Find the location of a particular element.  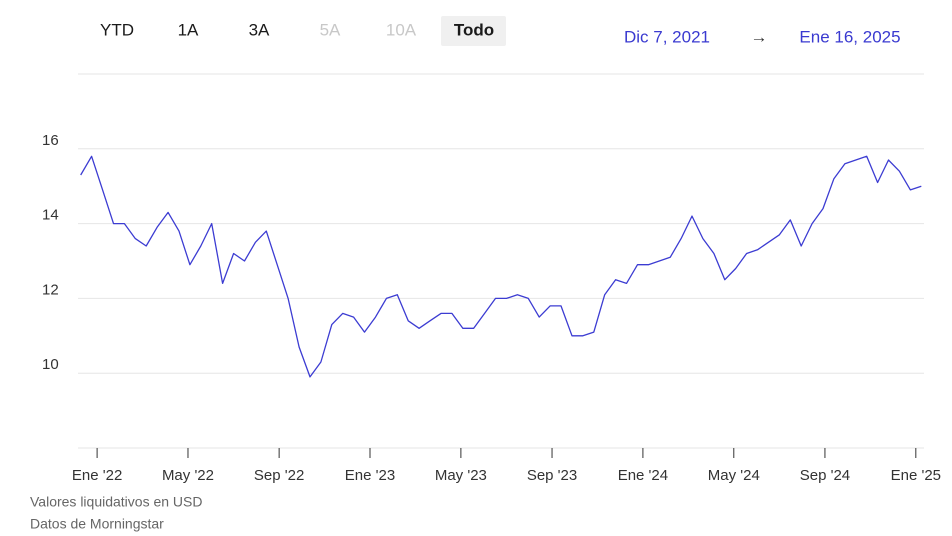

y-tick-label: 16 is located at coordinates (50, 140).